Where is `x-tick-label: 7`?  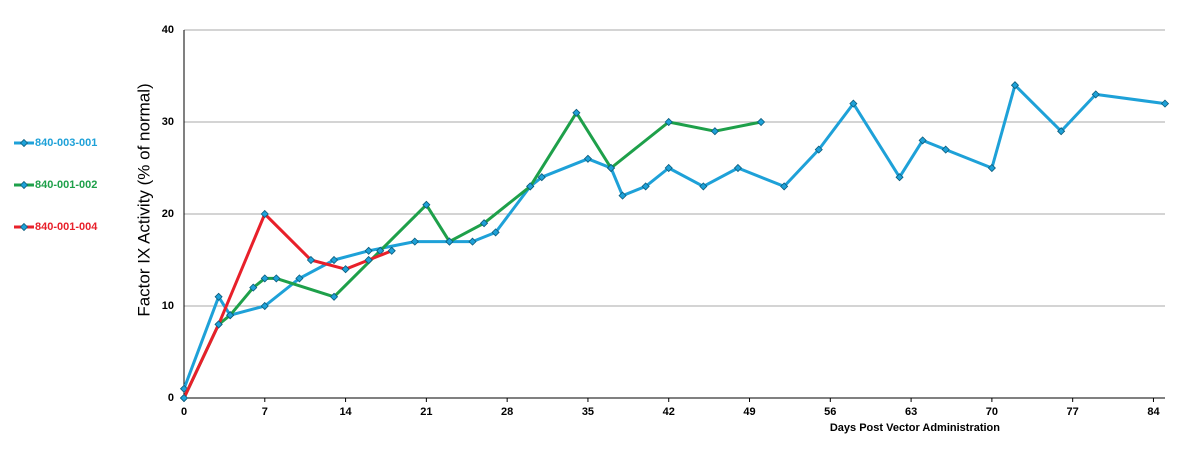 x-tick-label: 7 is located at coordinates (265, 412).